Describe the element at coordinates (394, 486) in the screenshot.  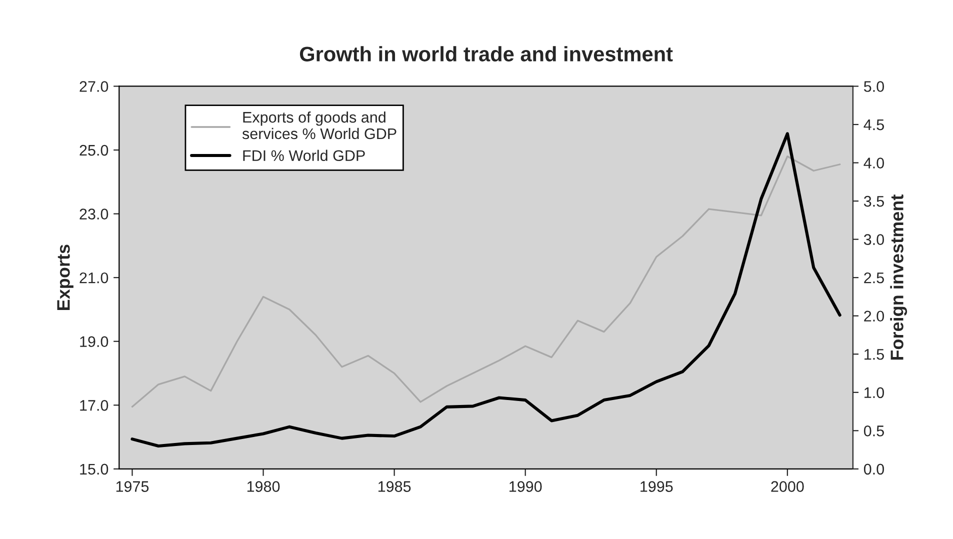
I see `x-tick-label: 1985` at that location.